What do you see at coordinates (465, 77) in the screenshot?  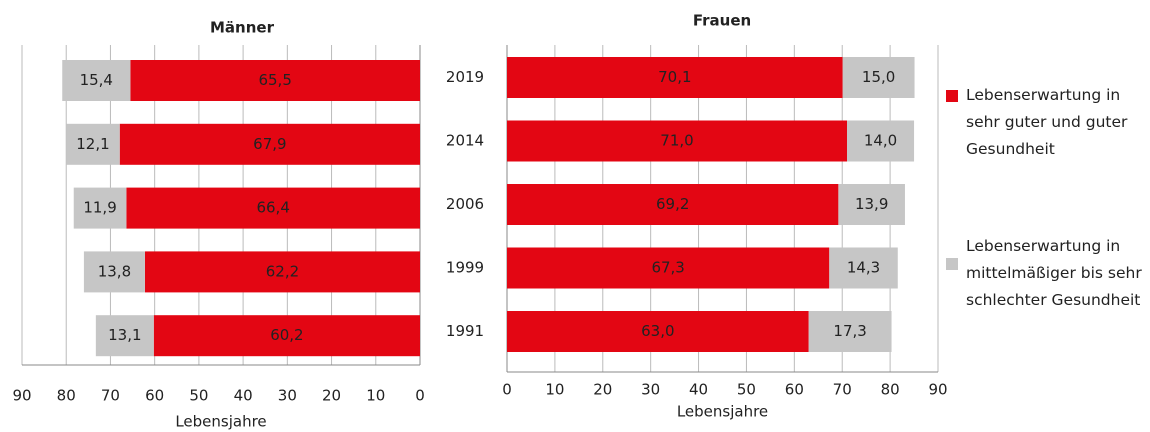 I see `category-label: 2019` at bounding box center [465, 77].